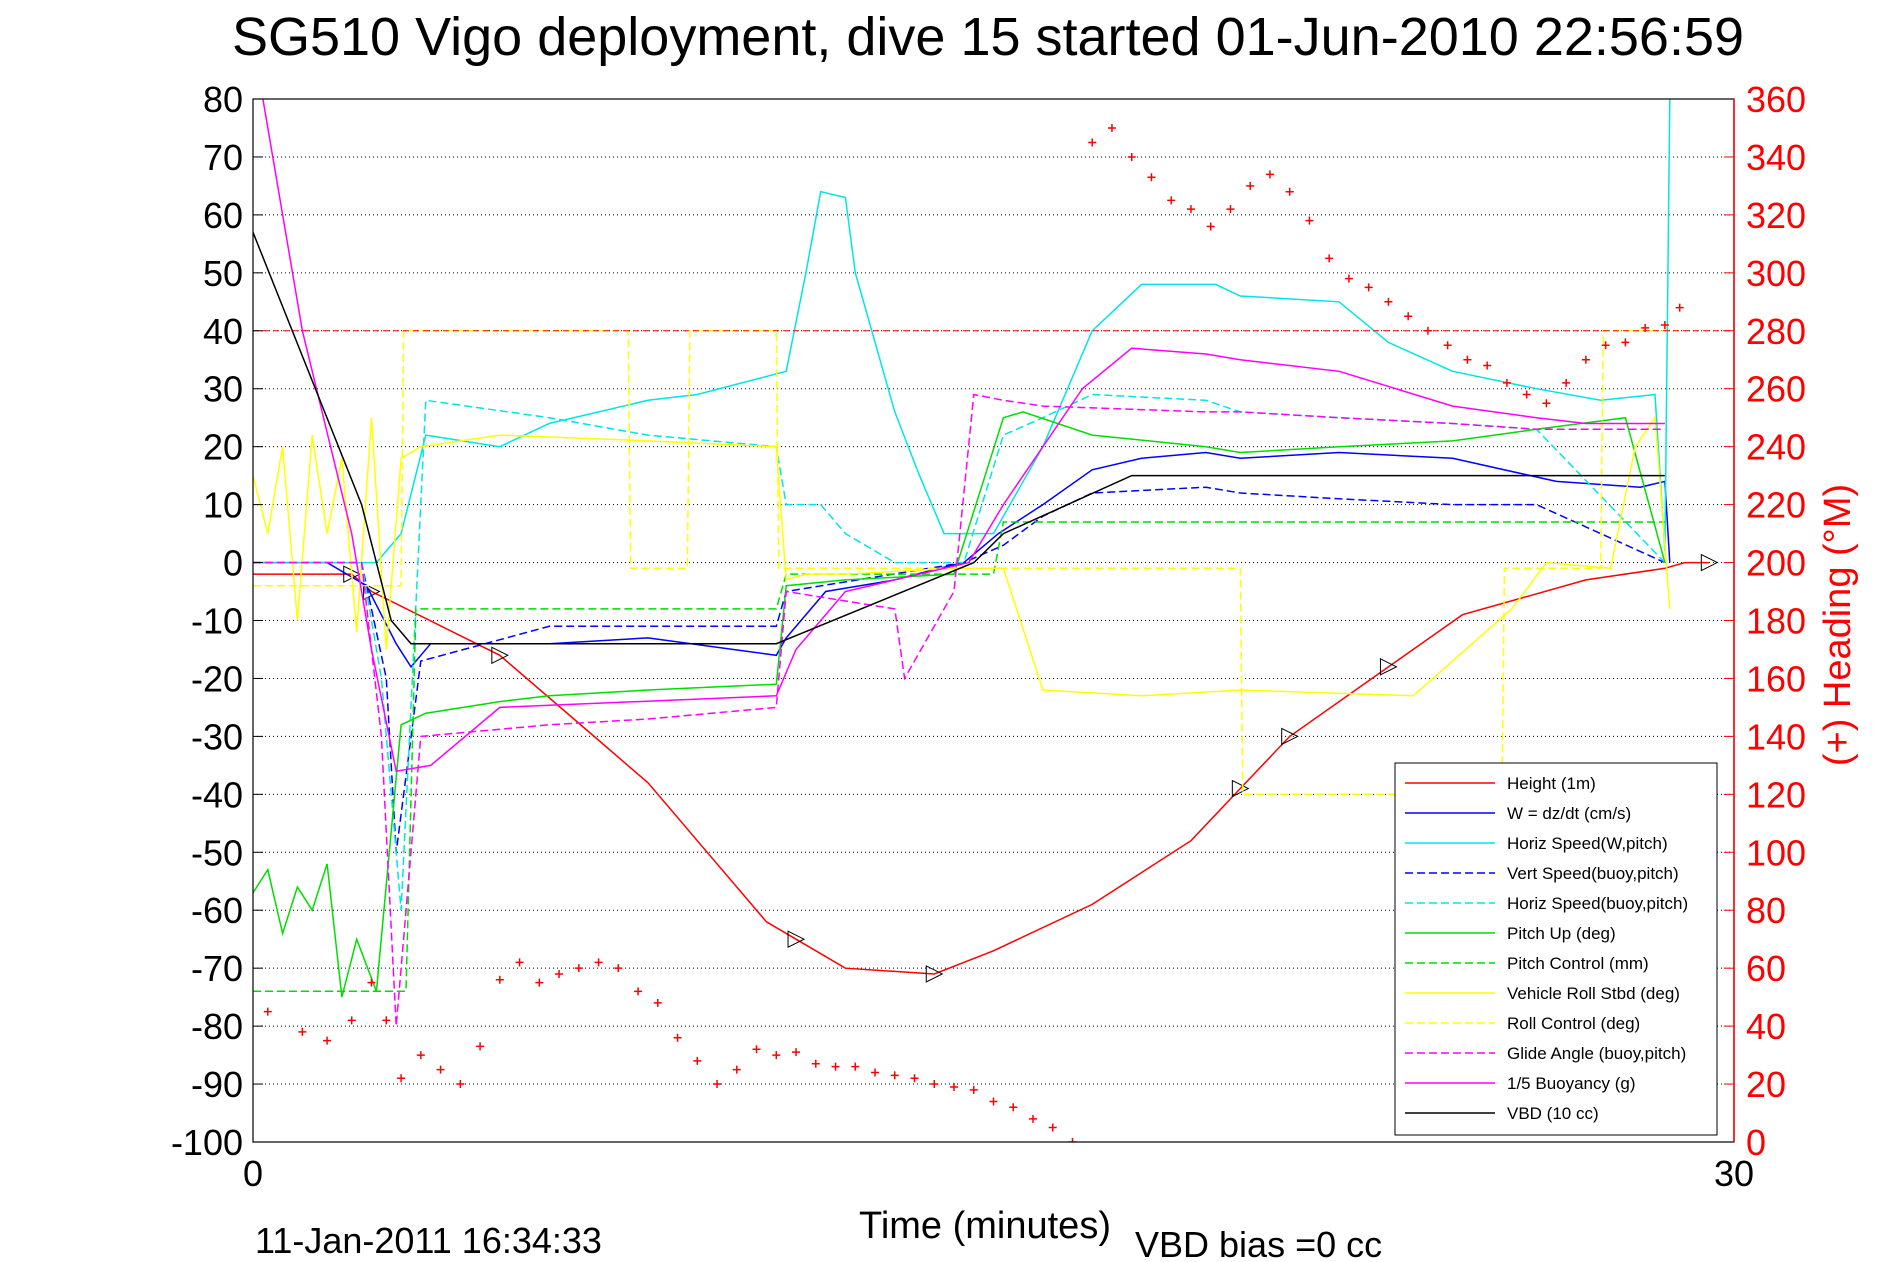 The height and width of the screenshot is (1262, 1891). I want to click on y-right-tick-label: 20, so click(1766, 1084).